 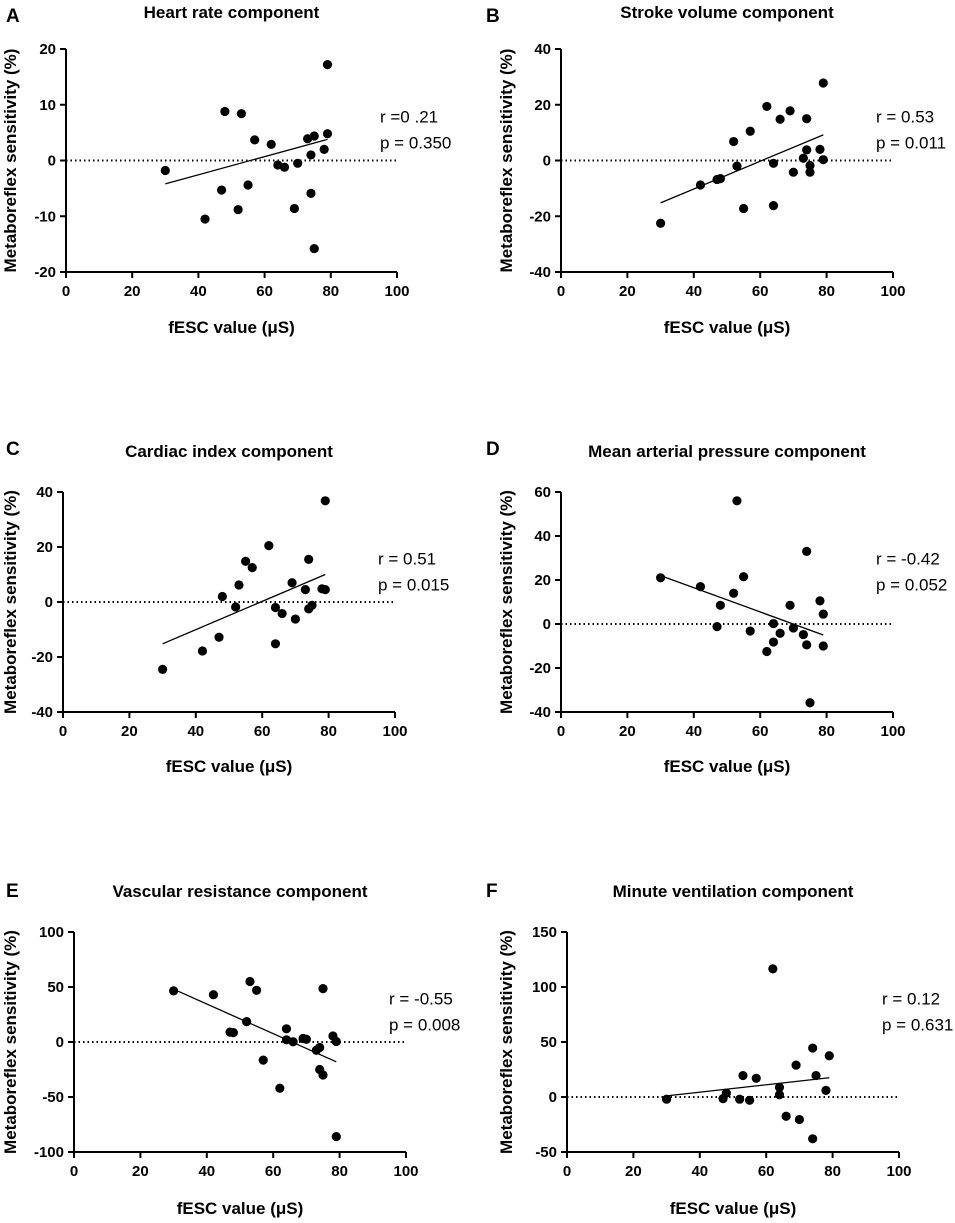 I want to click on panel-letter: C, so click(x=13, y=449).